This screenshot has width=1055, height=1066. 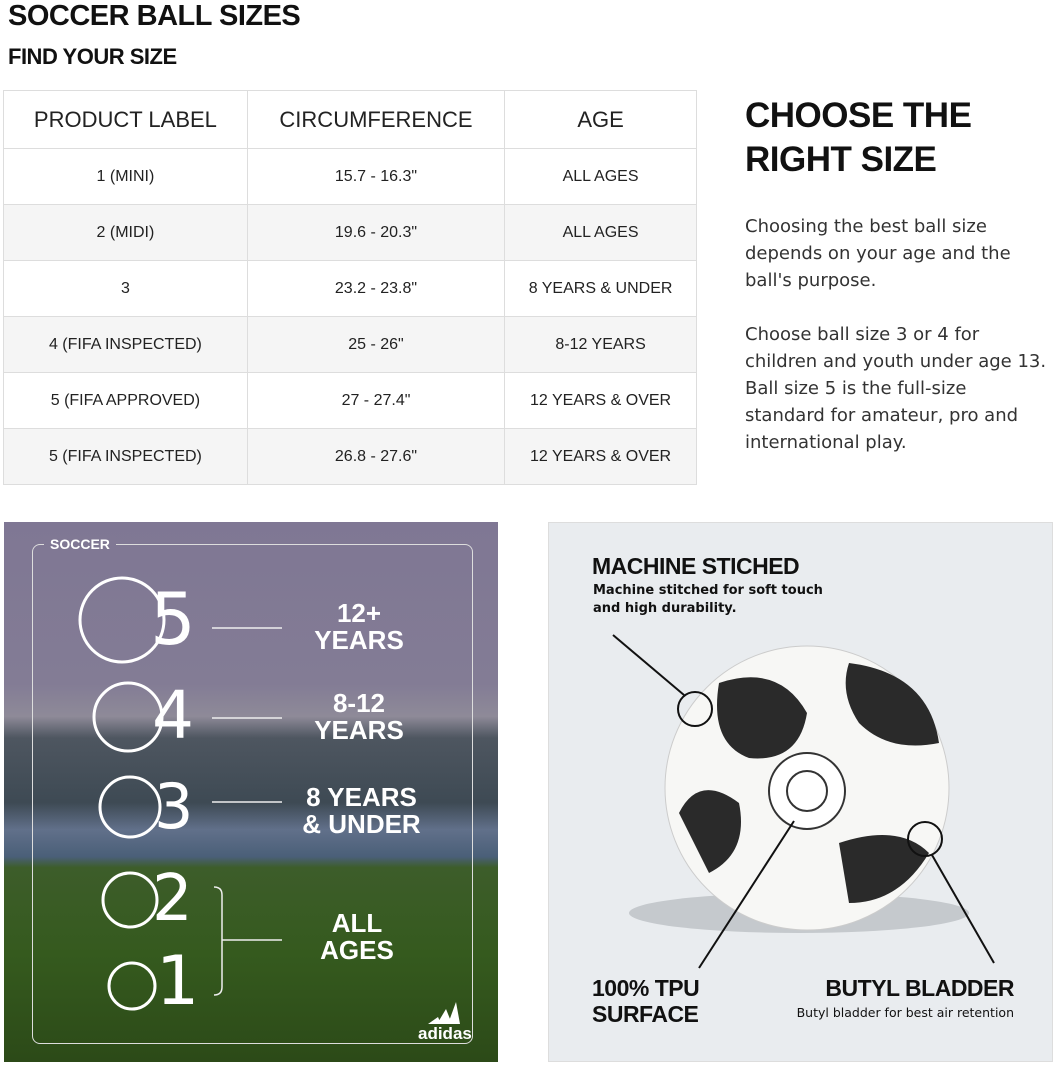 What do you see at coordinates (125, 456) in the screenshot?
I see `cell-product-label: 5 (FIFA INSPECTED)` at bounding box center [125, 456].